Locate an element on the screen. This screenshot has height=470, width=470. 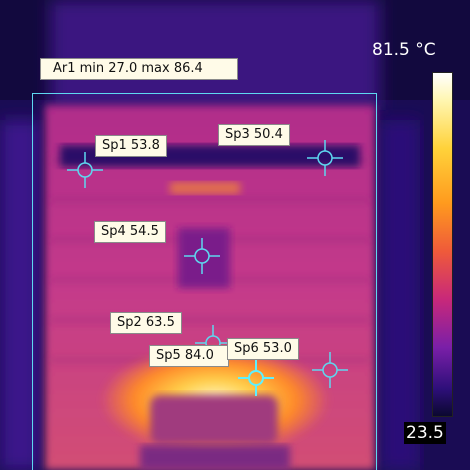
spot-sp5-label: Sp5 84.0 is located at coordinates (189, 356).